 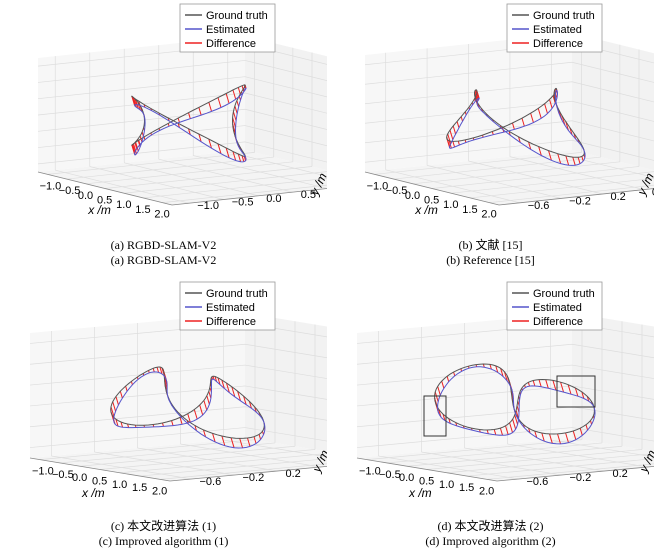 I want to click on y-tick-label: 0.2, so click(x=620, y=474).